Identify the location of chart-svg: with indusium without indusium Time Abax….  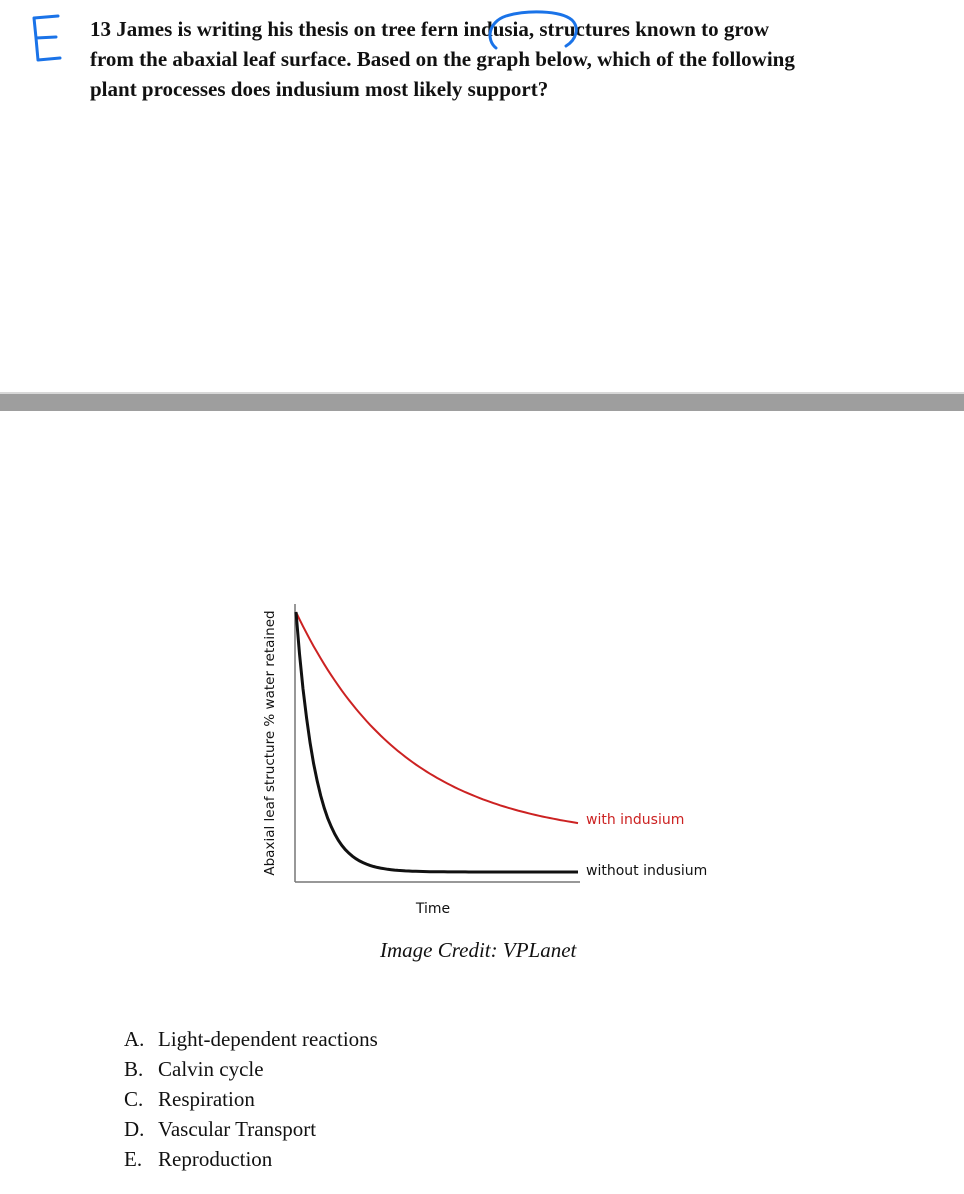
(484, 760).